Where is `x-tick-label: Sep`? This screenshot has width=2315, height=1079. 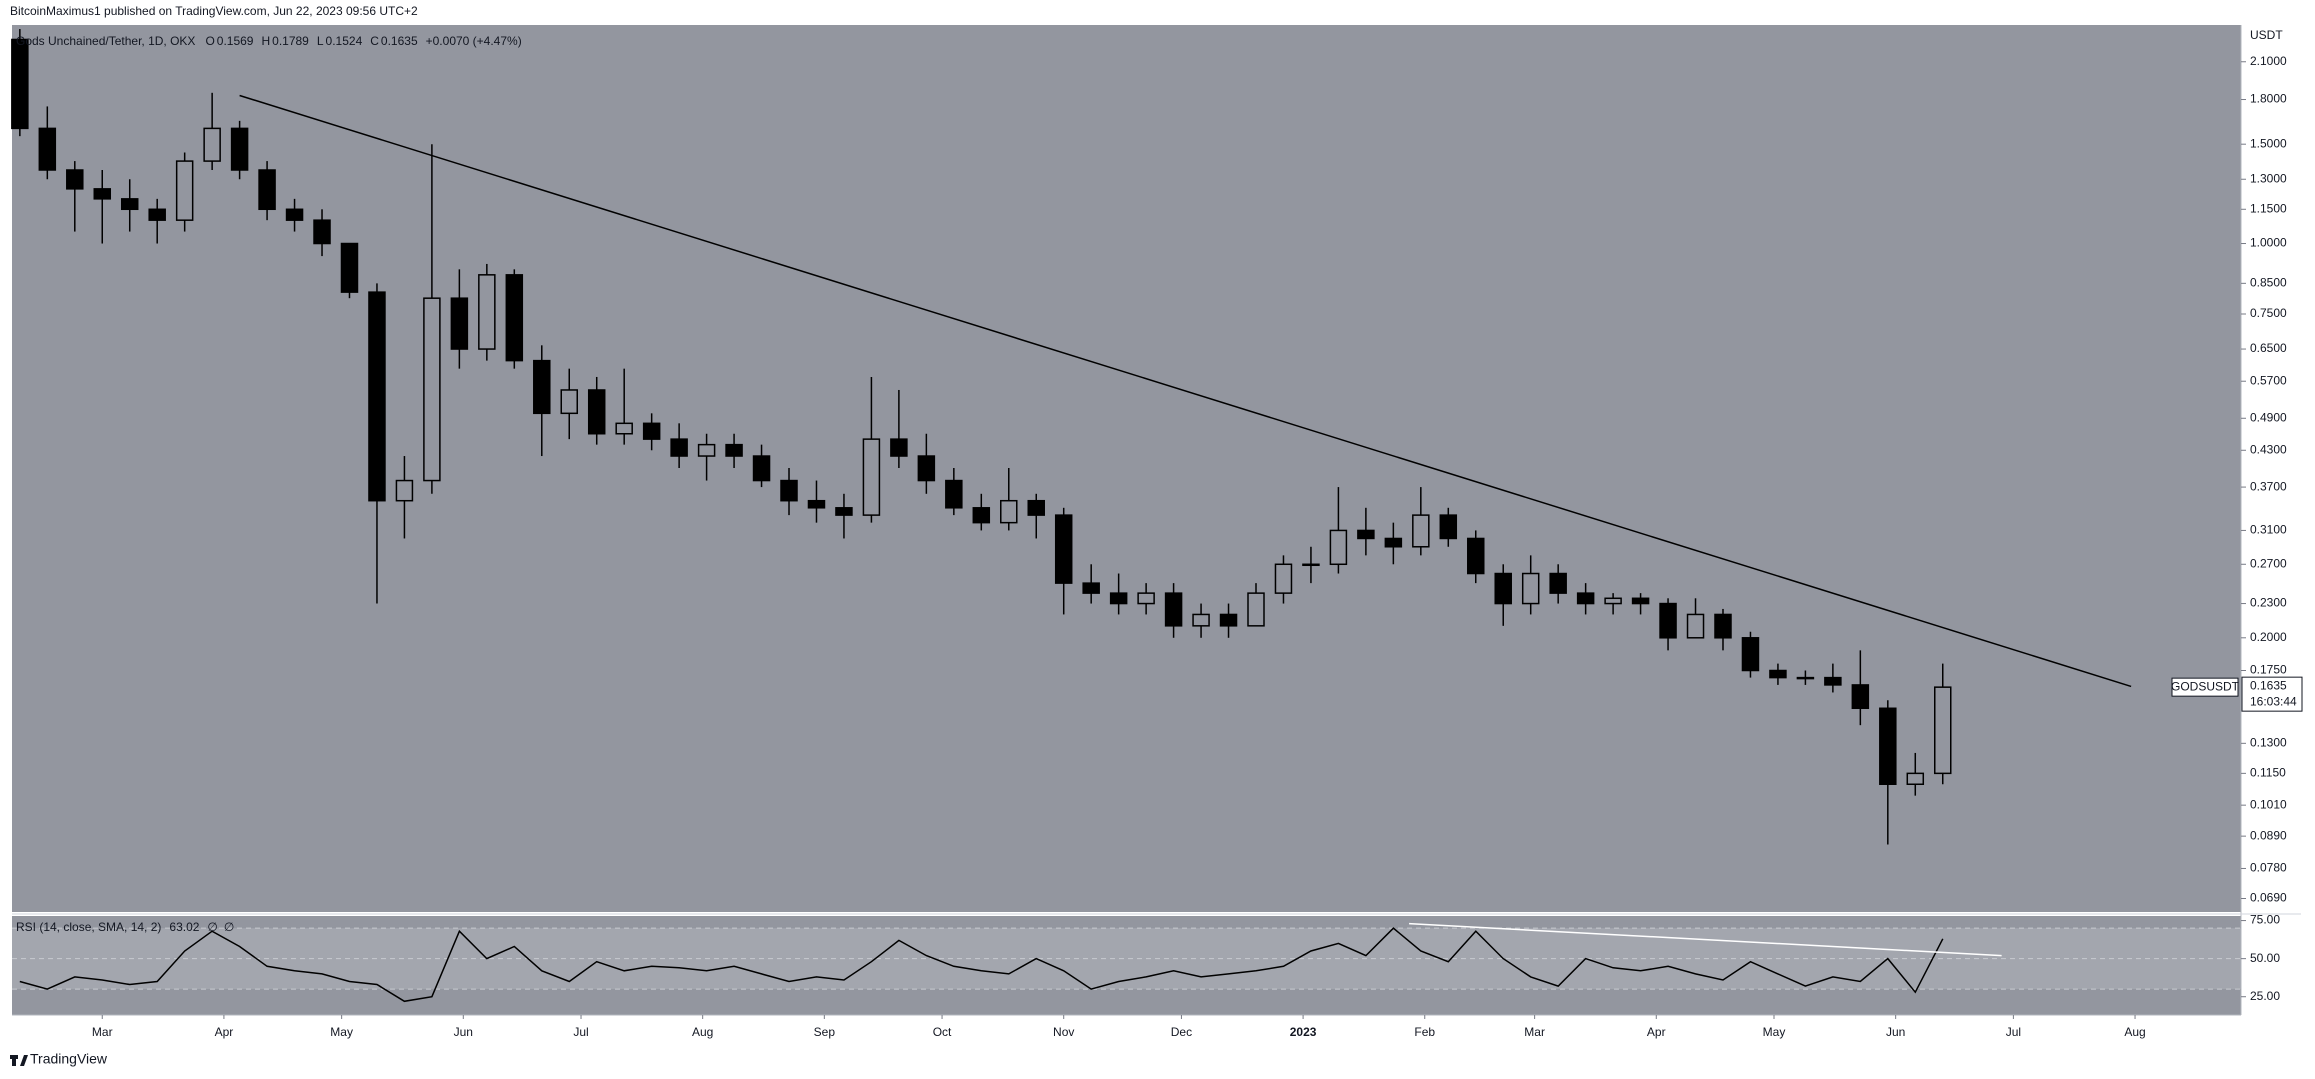
x-tick-label: Sep is located at coordinates (825, 1032).